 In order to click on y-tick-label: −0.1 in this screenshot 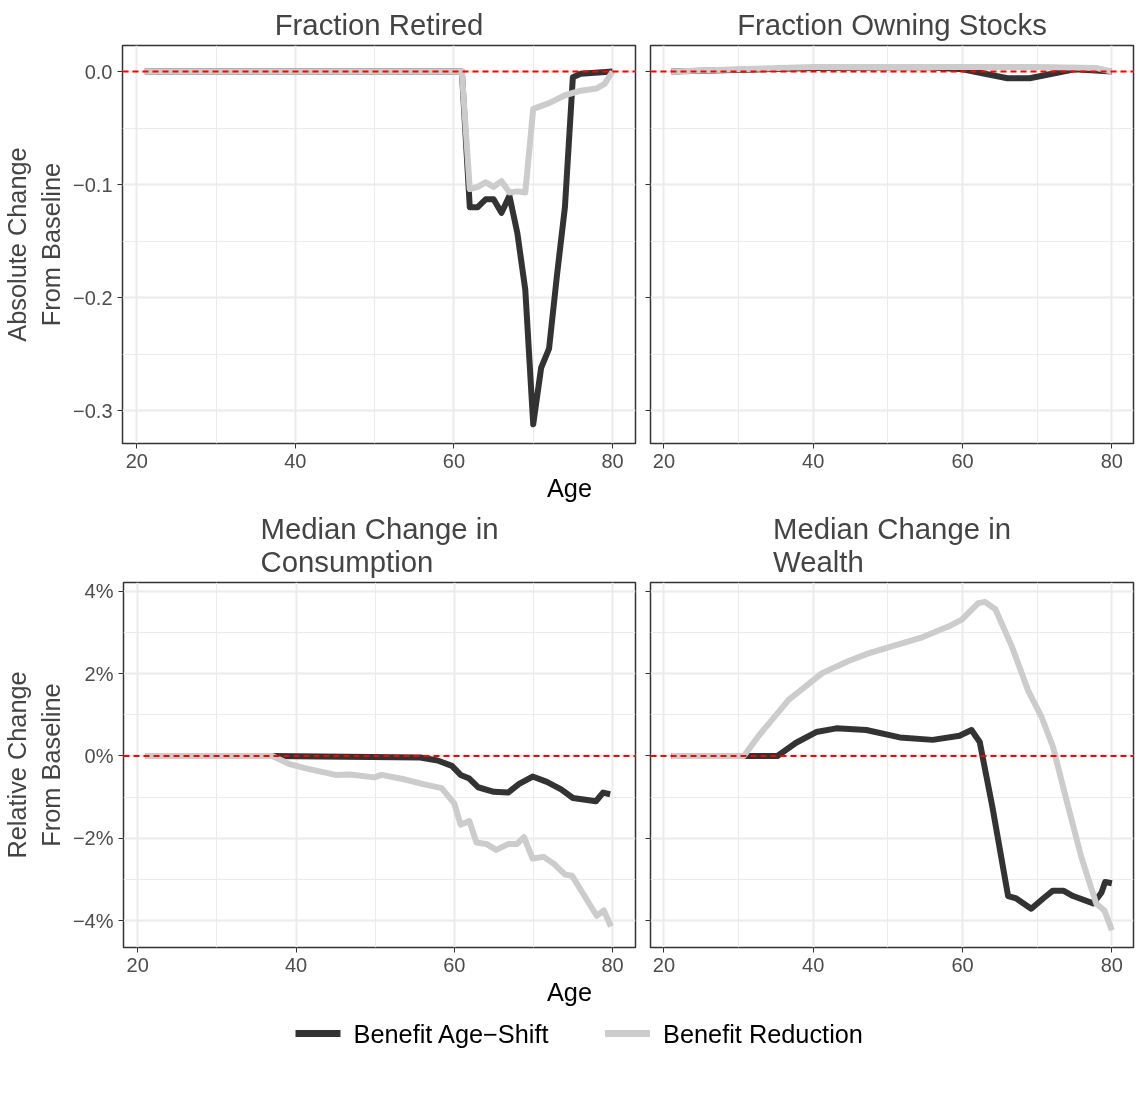, I will do `click(93, 184)`.